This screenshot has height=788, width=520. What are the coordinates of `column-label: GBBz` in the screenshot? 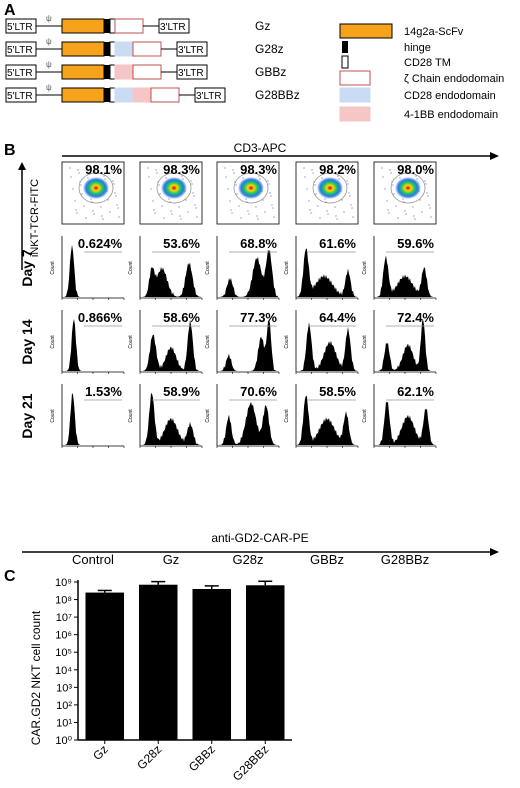 It's located at (327, 559).